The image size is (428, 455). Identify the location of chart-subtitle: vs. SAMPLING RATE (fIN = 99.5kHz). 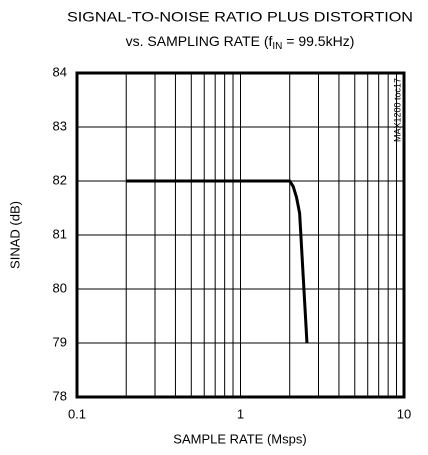
(240, 42).